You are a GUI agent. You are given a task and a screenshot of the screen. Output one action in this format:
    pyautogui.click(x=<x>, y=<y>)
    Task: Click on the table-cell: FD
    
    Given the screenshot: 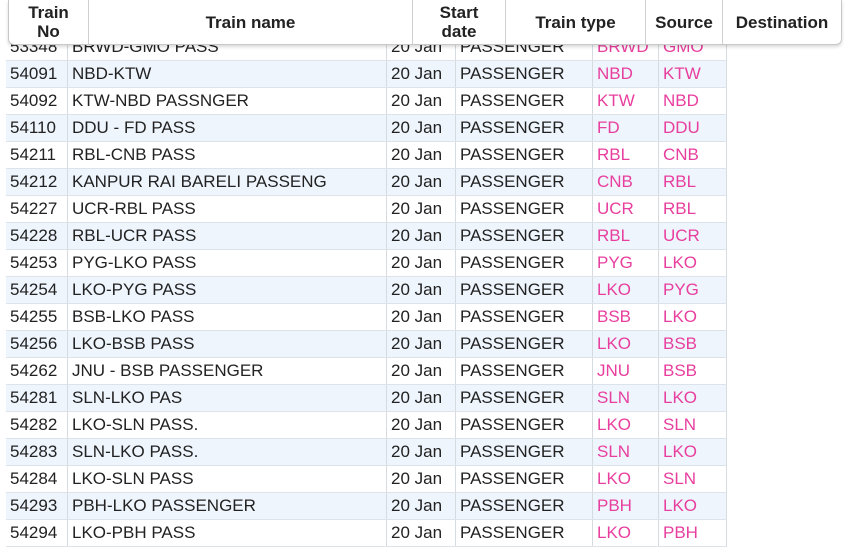 What is the action you would take?
    pyautogui.click(x=626, y=128)
    